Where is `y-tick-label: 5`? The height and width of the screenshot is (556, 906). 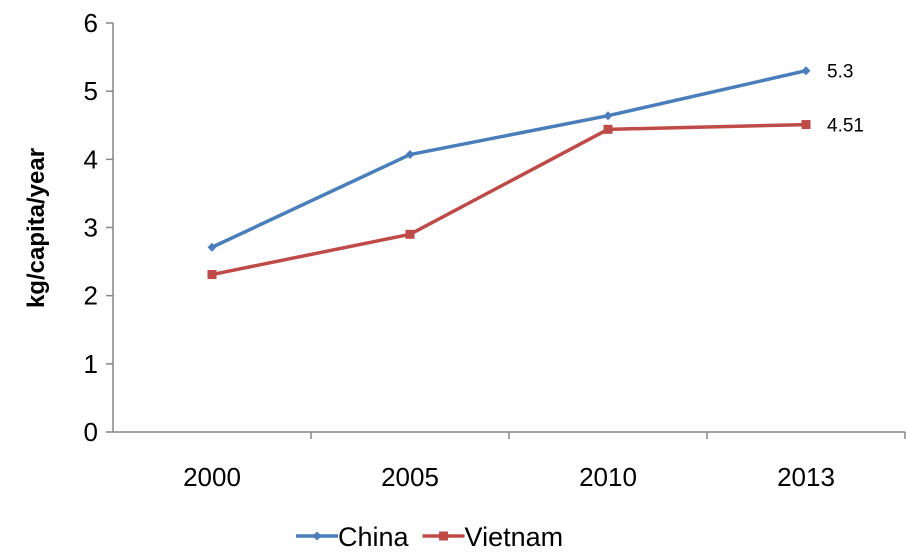 y-tick-label: 5 is located at coordinates (91, 91).